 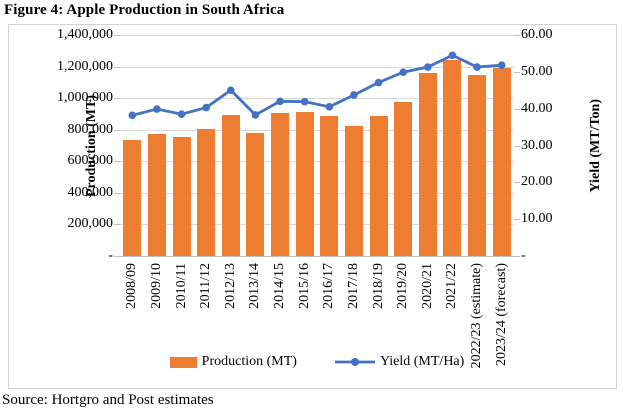 I want to click on left-axis-tick-label: 400,000, so click(x=90, y=192).